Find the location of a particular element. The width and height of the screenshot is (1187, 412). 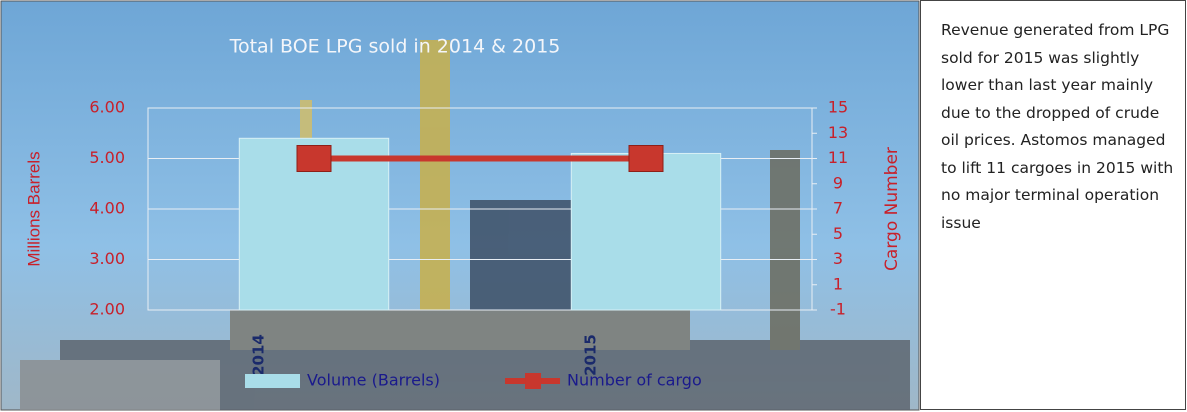

y2-tick-label: 1 is located at coordinates (838, 283).